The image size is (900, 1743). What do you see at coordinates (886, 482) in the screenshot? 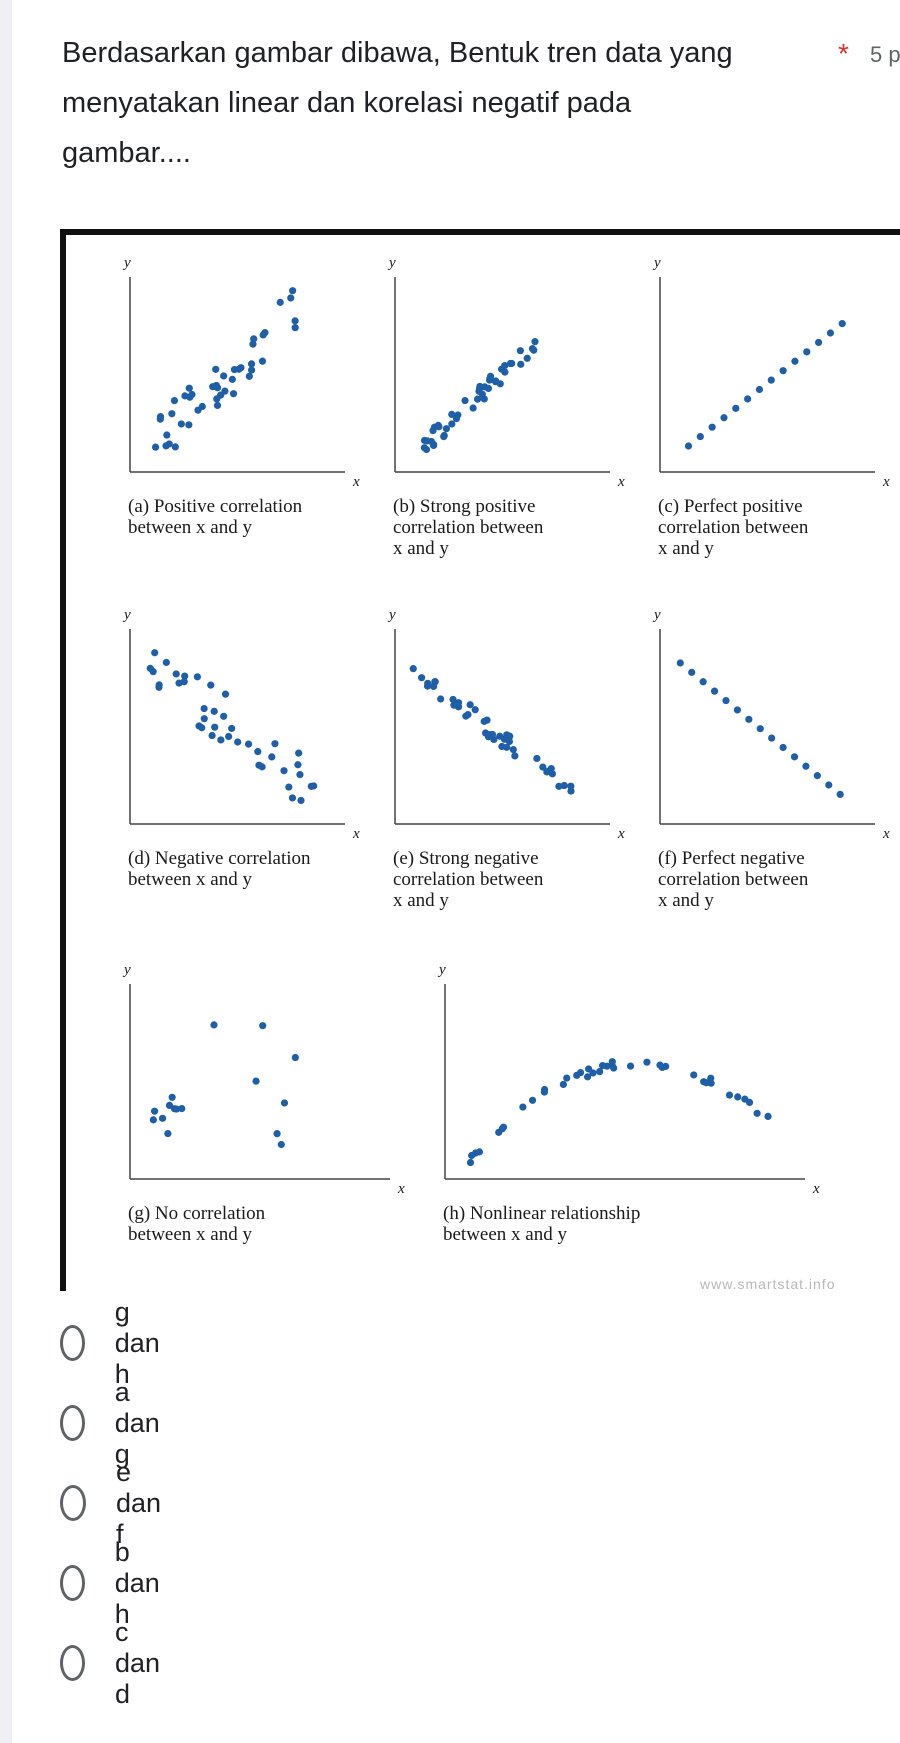
I see `x-axis-label-c: x` at bounding box center [886, 482].